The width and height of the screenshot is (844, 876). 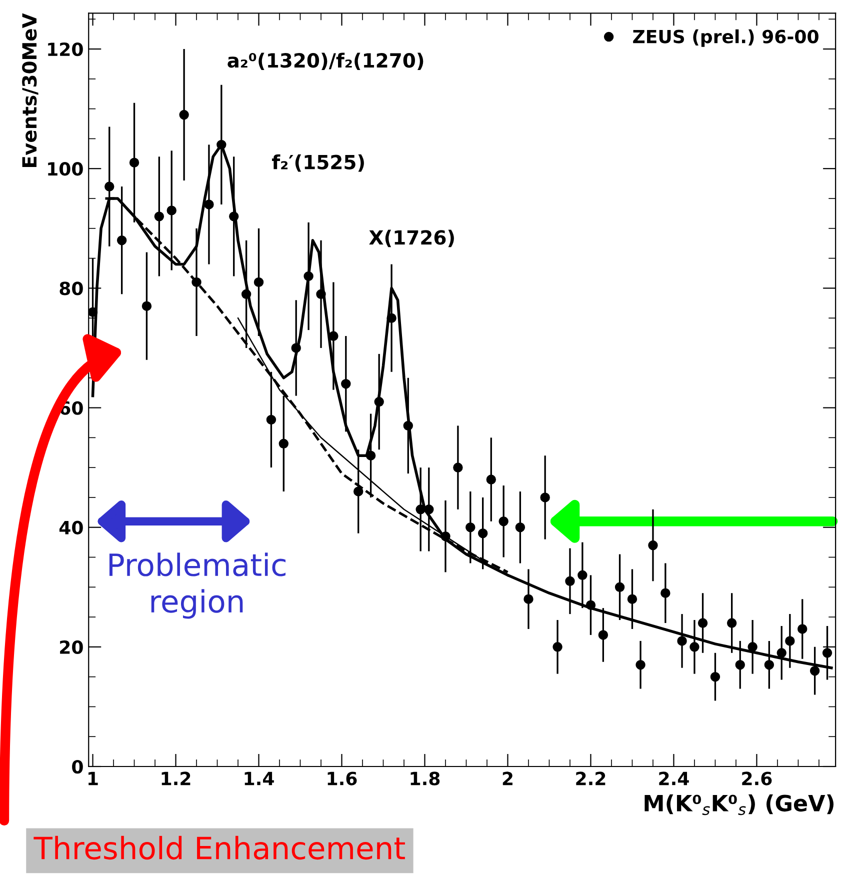 What do you see at coordinates (591, 779) in the screenshot?
I see `x-tick-label: 2.2` at bounding box center [591, 779].